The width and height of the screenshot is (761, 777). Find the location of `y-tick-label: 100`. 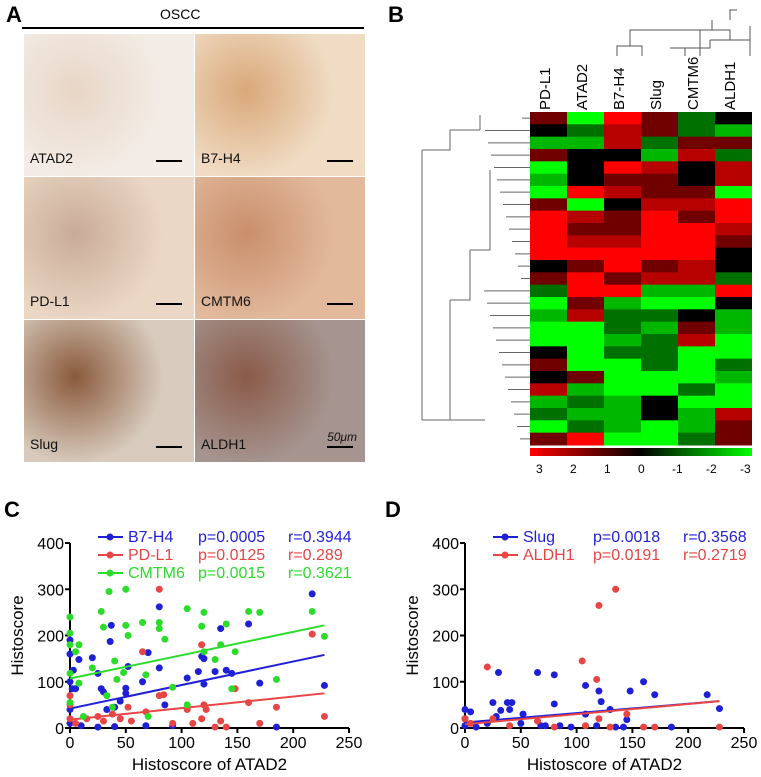

y-tick-label: 100 is located at coordinates (445, 683).